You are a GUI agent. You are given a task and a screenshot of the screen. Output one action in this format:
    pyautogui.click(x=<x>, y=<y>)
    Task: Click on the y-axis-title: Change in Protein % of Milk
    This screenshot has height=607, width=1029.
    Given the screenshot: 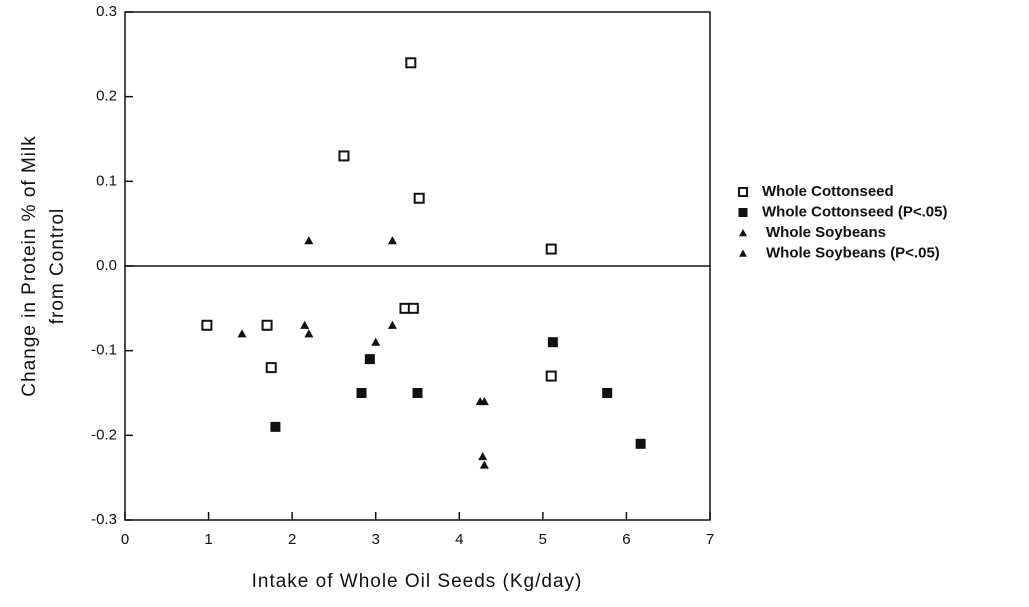 What is the action you would take?
    pyautogui.click(x=29, y=265)
    